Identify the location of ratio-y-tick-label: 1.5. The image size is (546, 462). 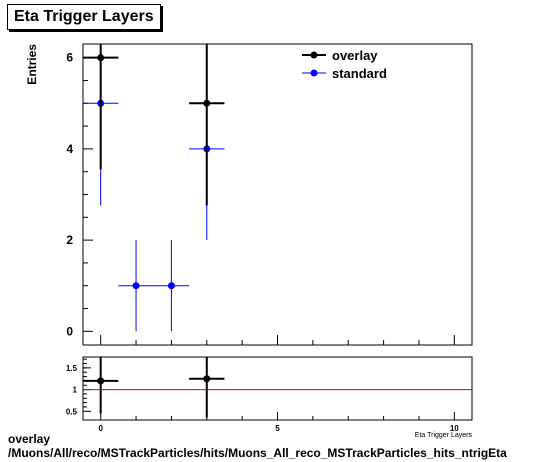
(72, 368).